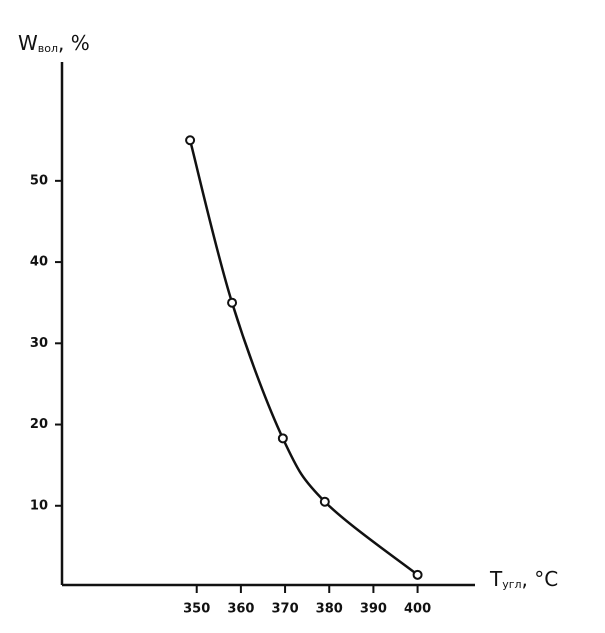  What do you see at coordinates (28, 43) in the screenshot?
I see `y-label-main: W` at bounding box center [28, 43].